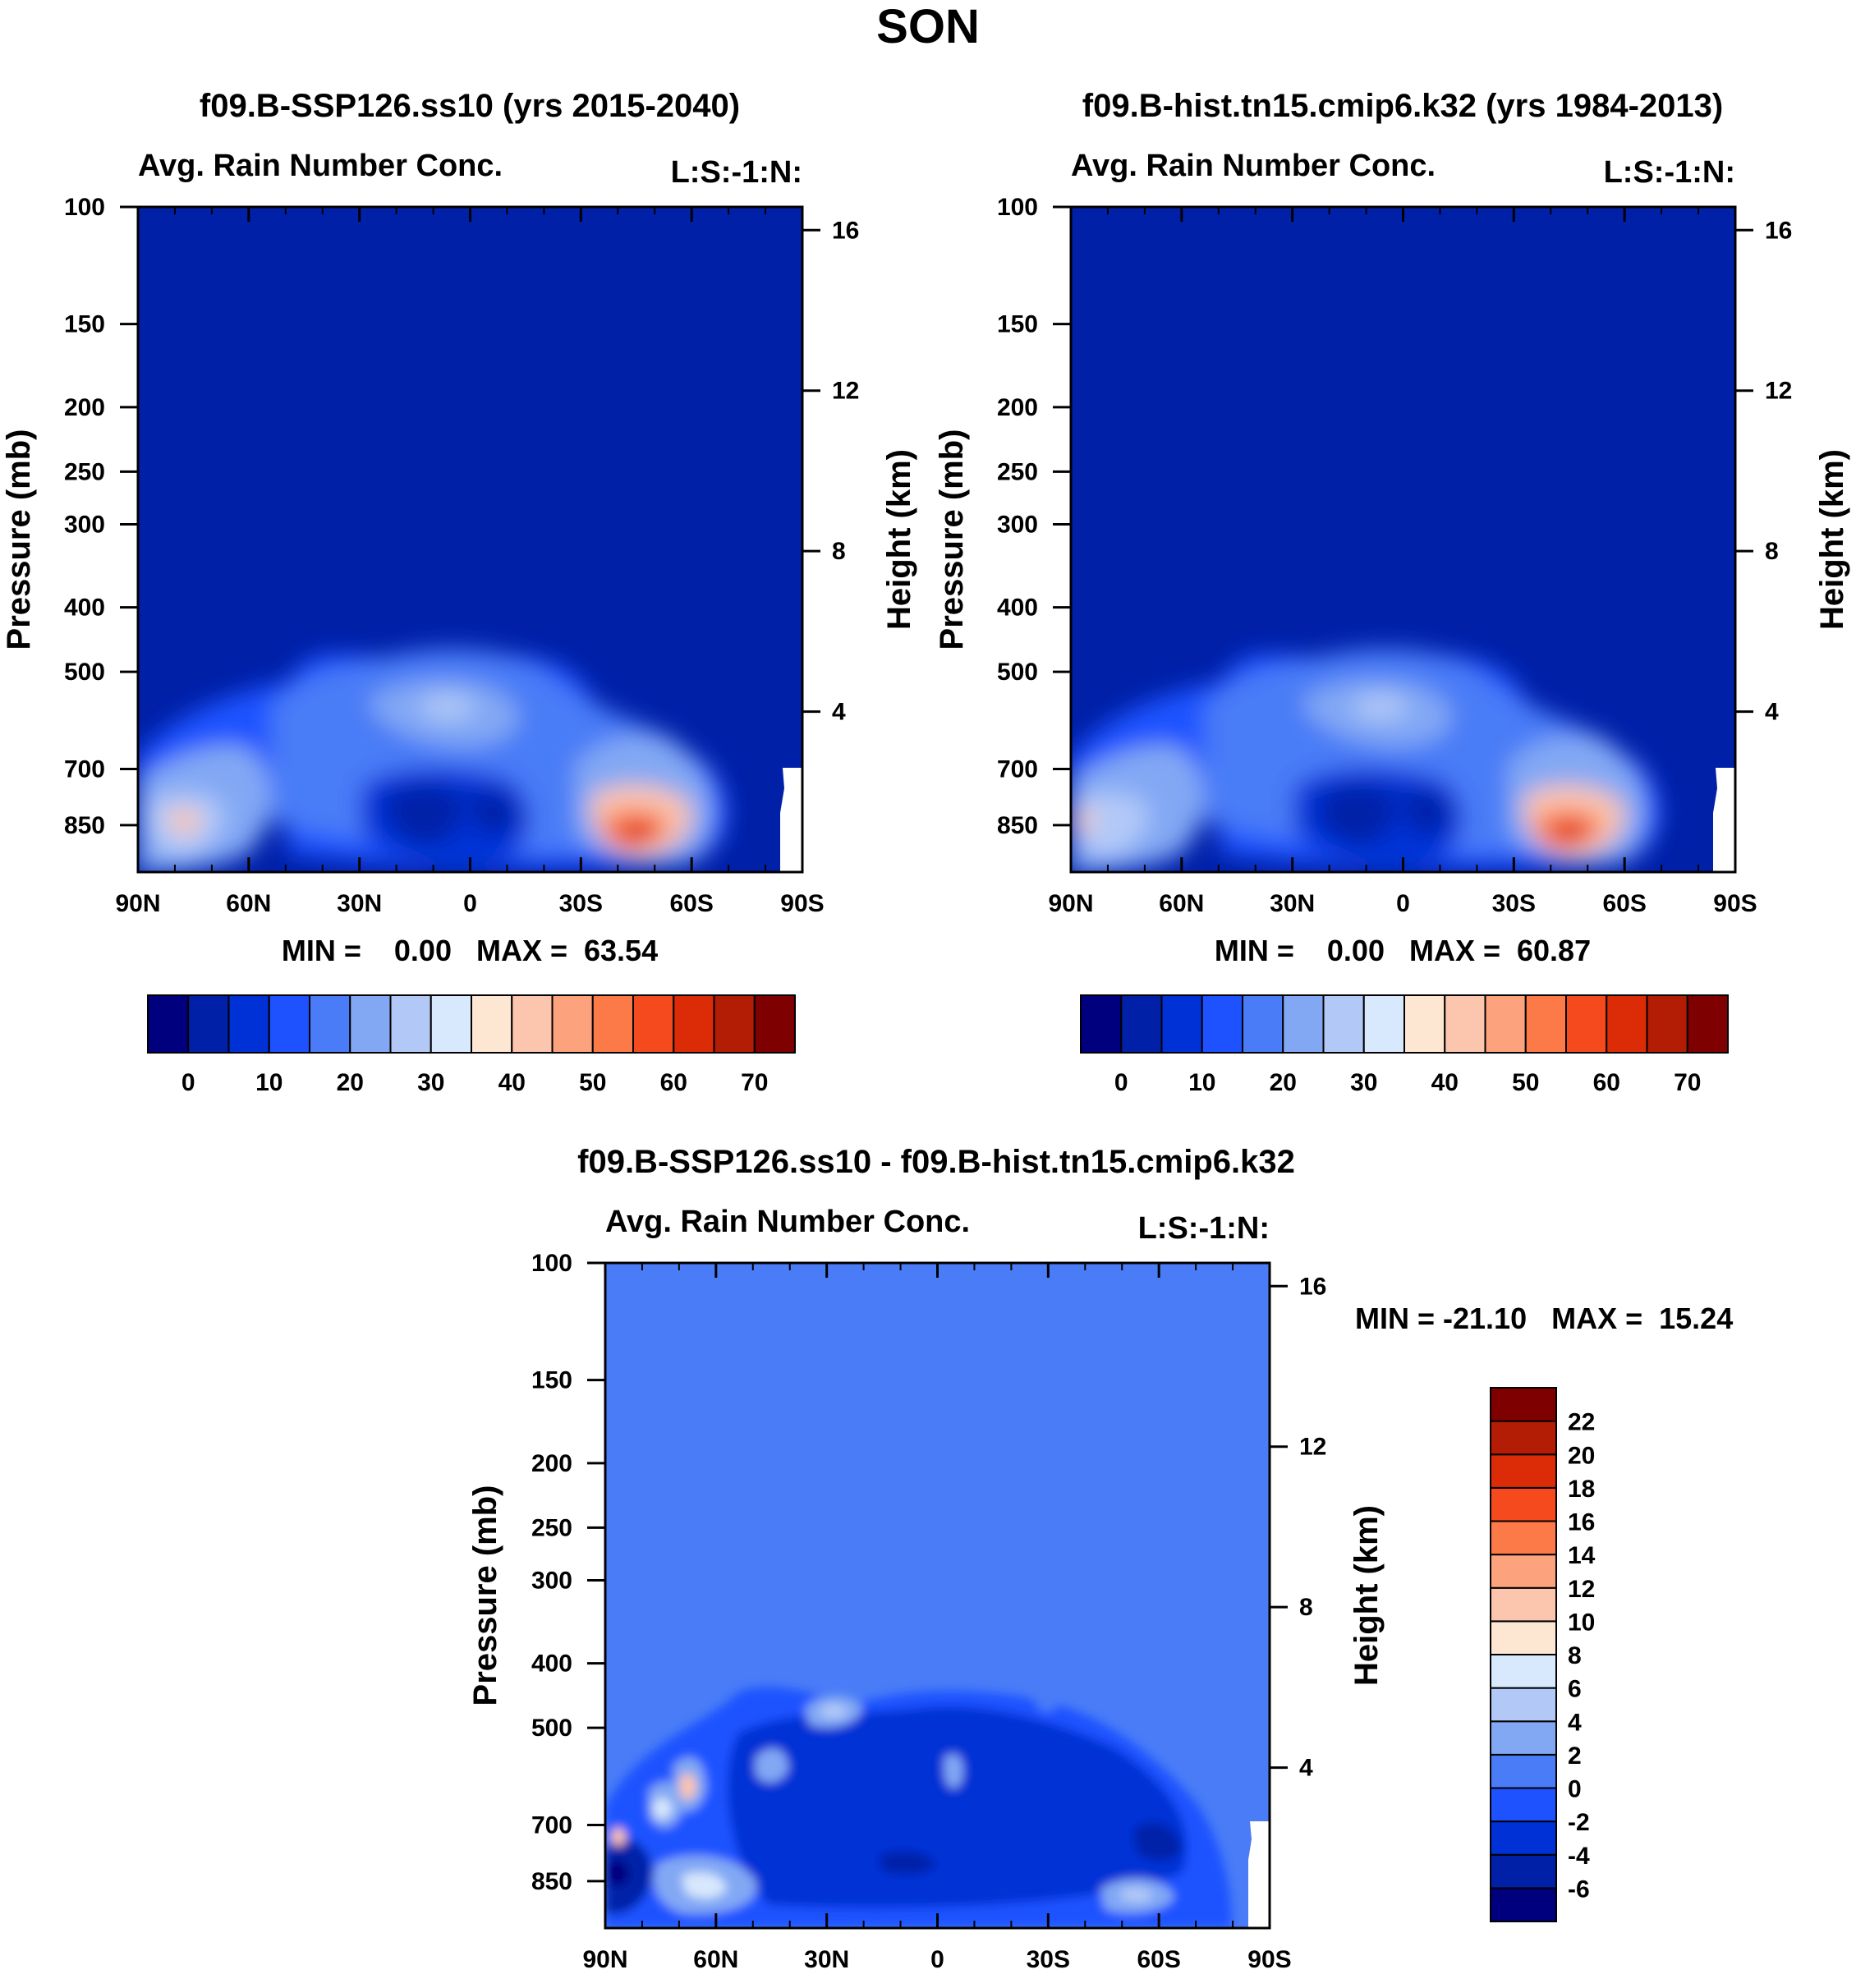 This screenshot has height=1988, width=1856. Describe the element at coordinates (736, 172) in the screenshot. I see `panel-1-subtitle-right: L:S:-1:N:` at that location.